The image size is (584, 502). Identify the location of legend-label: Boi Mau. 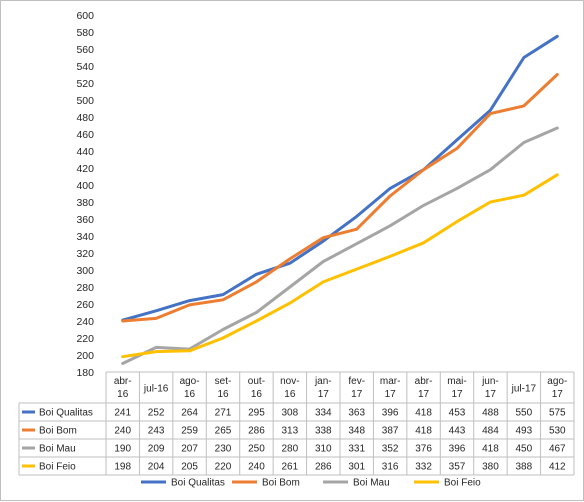
(371, 483).